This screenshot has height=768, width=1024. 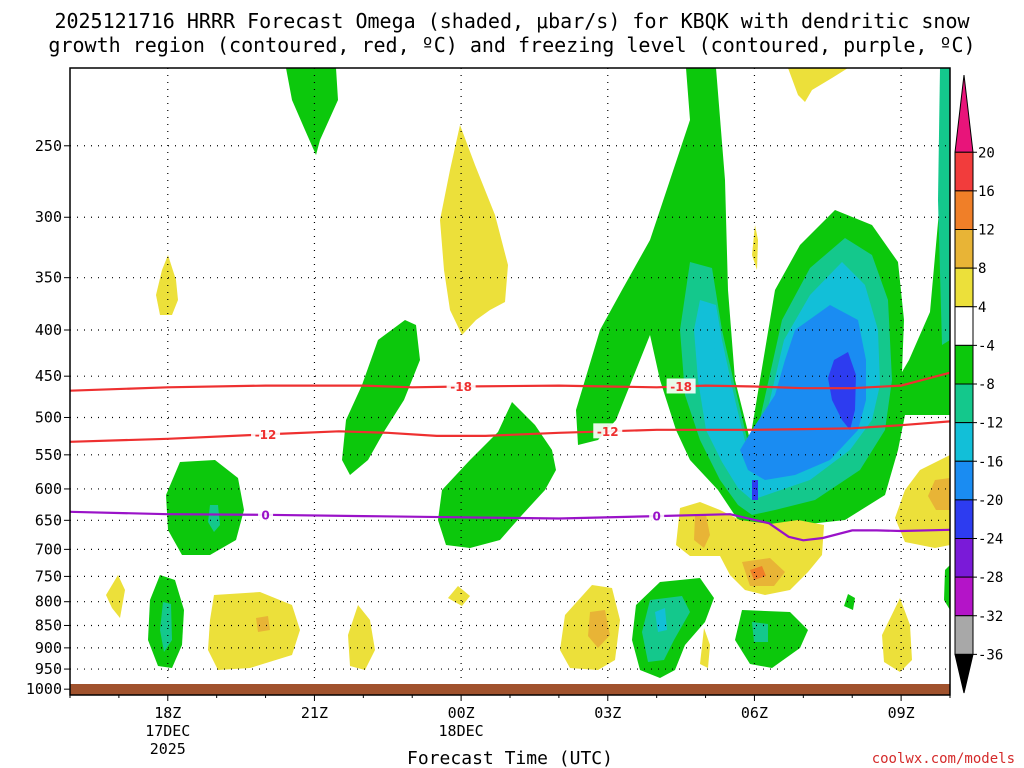 What do you see at coordinates (706, 347) in the screenshot?
I see `omega-cyan-west-lobe` at bounding box center [706, 347].